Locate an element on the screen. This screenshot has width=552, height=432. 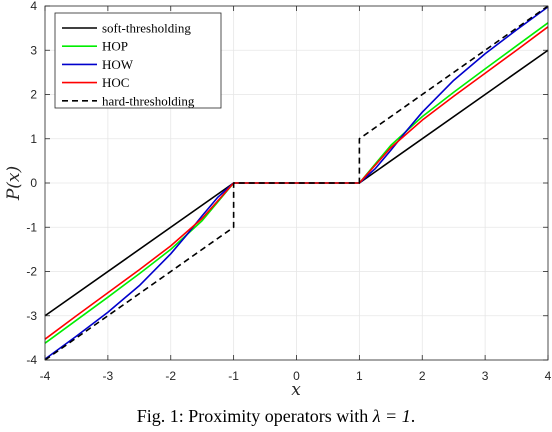
x-axis-label: x is located at coordinates (296, 390).